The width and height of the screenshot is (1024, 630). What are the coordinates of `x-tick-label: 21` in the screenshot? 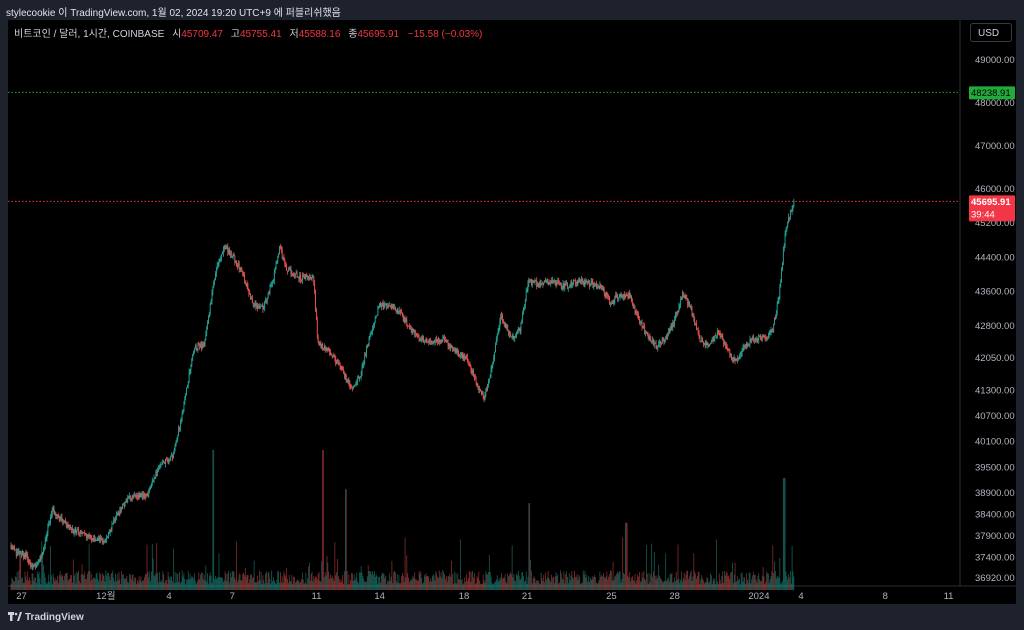 It's located at (527, 596).